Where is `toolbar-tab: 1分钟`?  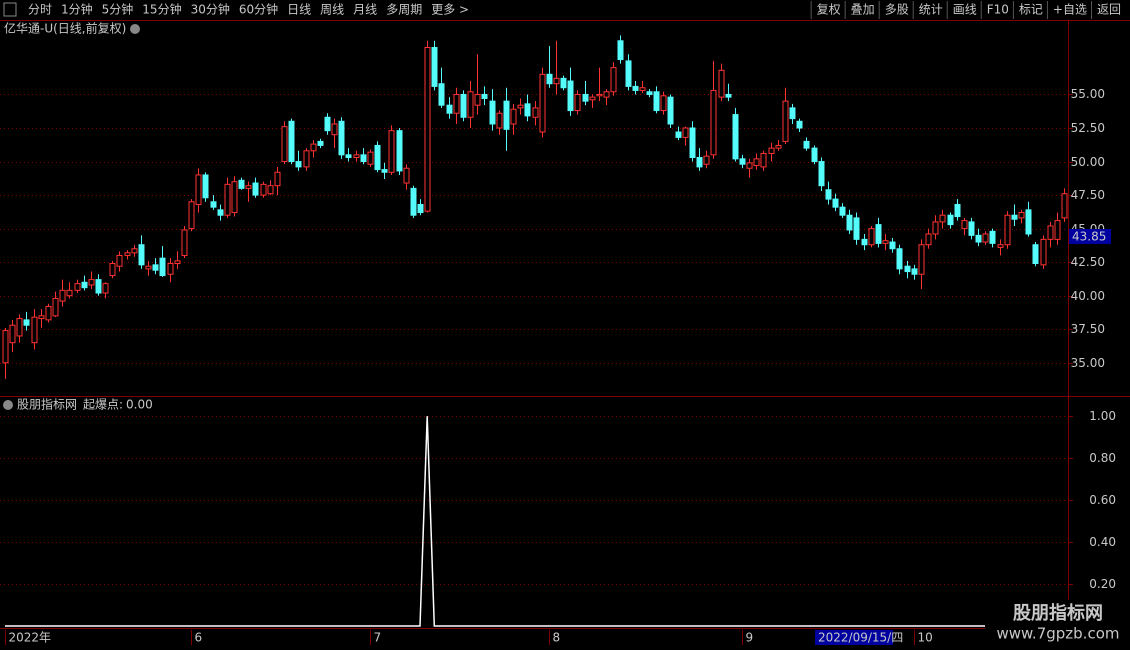 toolbar-tab: 1分钟 is located at coordinates (77, 9).